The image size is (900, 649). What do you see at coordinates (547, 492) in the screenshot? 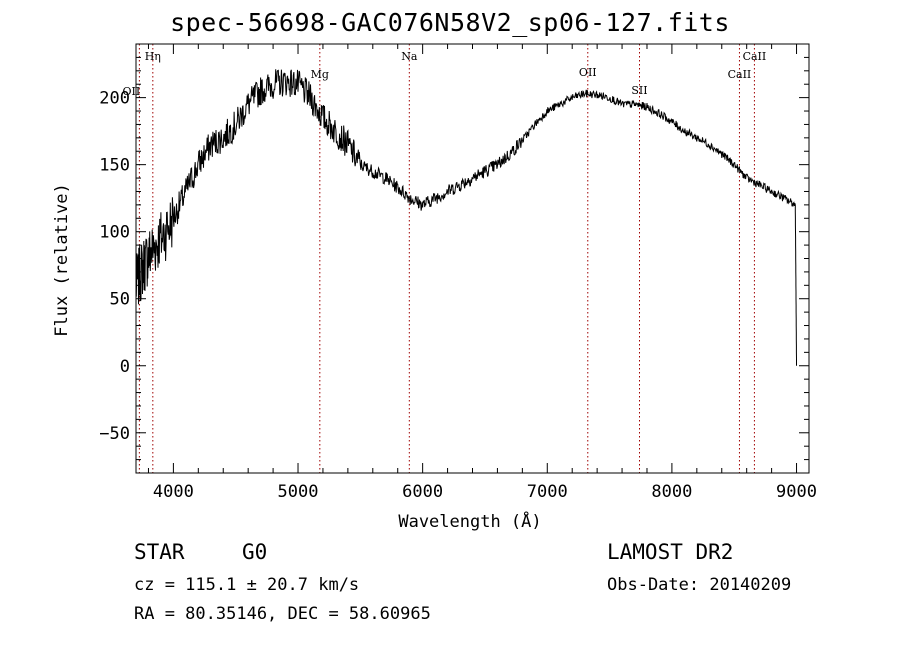
I see `x-tick-label-3: 7000` at bounding box center [547, 492].